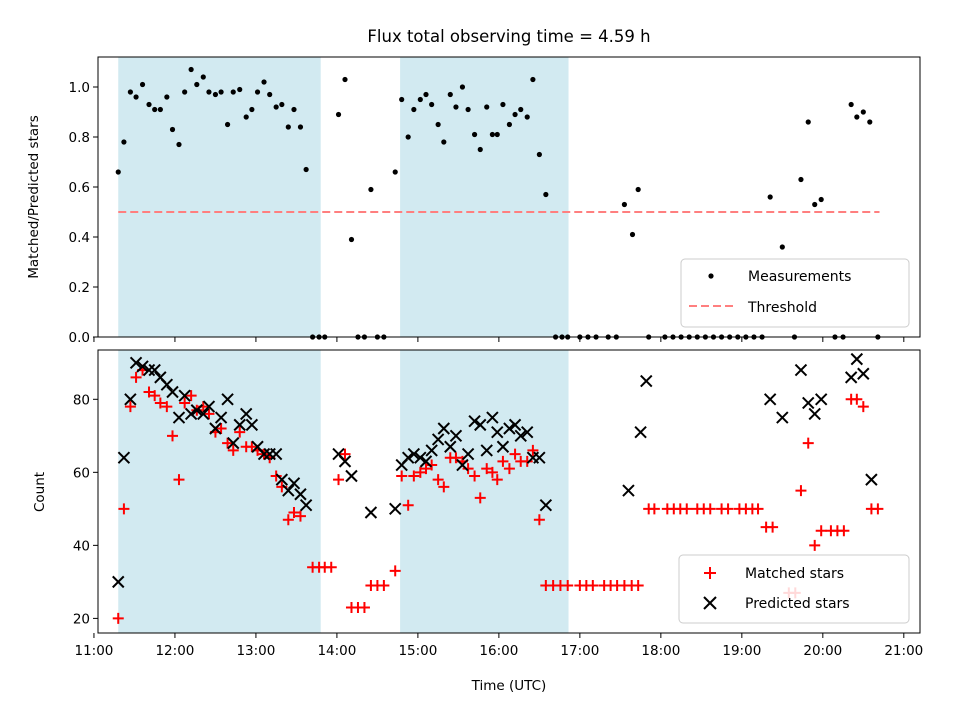 The height and width of the screenshot is (720, 960). Describe the element at coordinates (795, 293) in the screenshot. I see `top-legend: Measurements Threshold` at that location.